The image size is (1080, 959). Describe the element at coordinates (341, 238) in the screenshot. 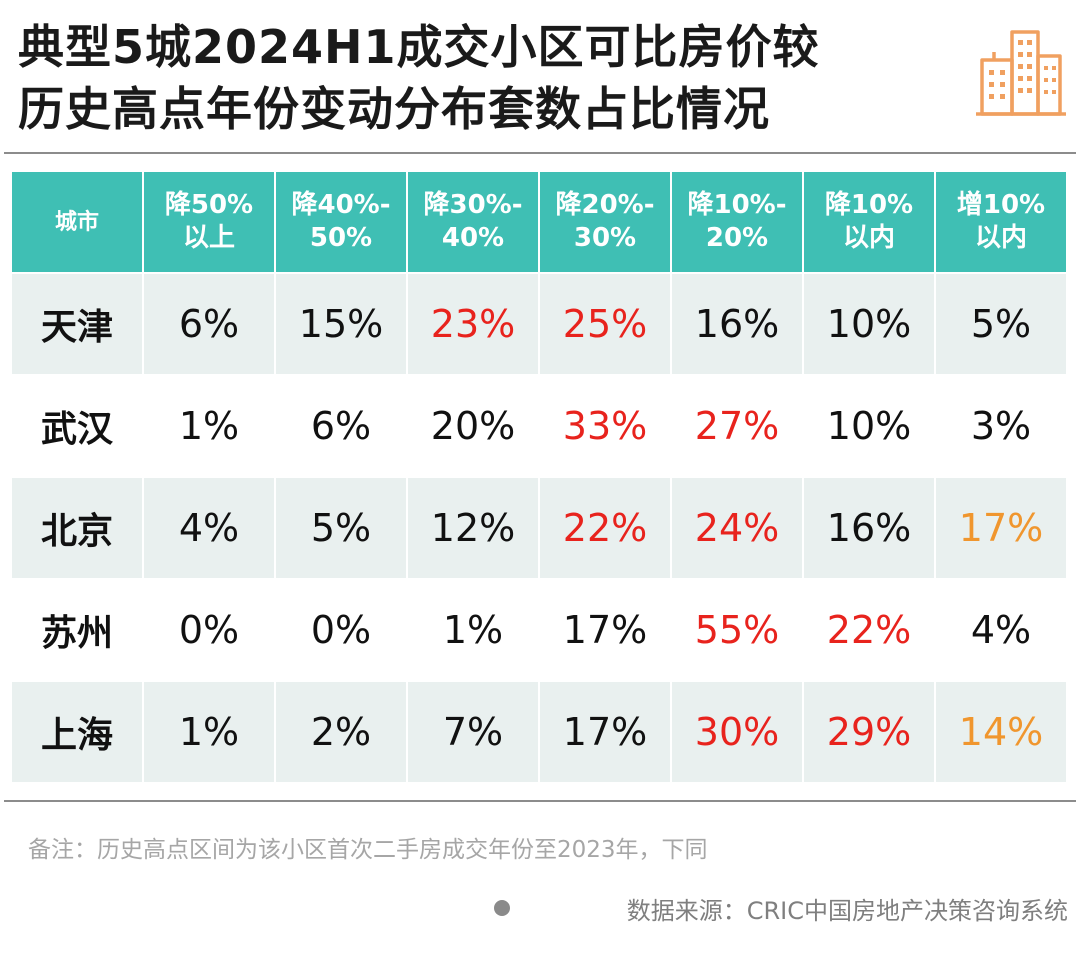

I see `column-header-line: 50%` at that location.